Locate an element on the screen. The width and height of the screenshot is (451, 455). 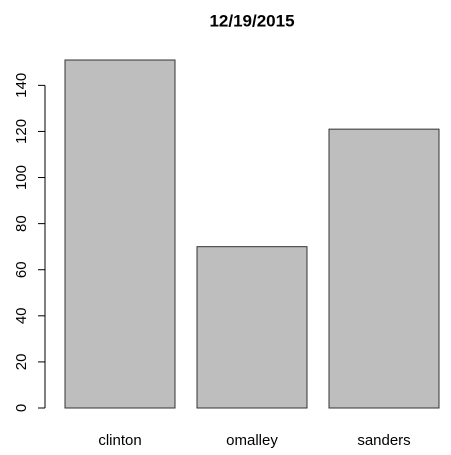
x-tick-label: omalley is located at coordinates (252, 440).